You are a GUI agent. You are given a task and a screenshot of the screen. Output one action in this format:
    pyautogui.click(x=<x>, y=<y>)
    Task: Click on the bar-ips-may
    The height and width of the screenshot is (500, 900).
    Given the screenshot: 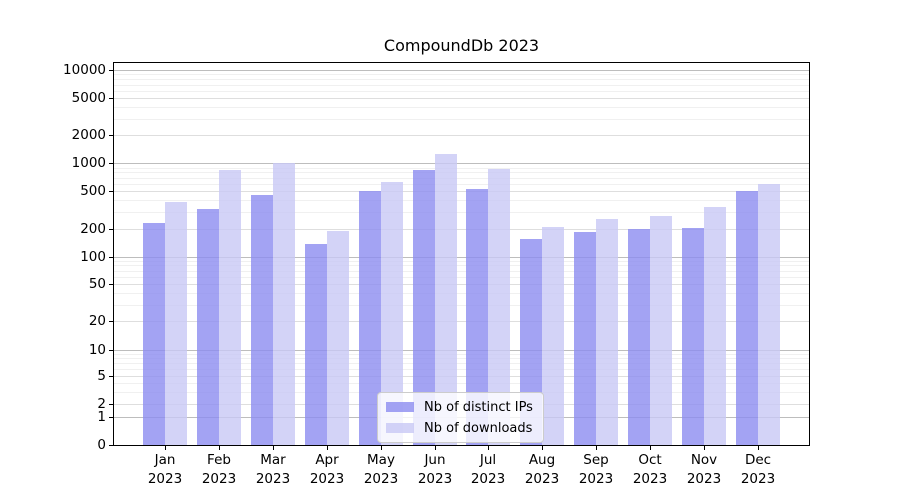 What is the action you would take?
    pyautogui.click(x=369, y=318)
    